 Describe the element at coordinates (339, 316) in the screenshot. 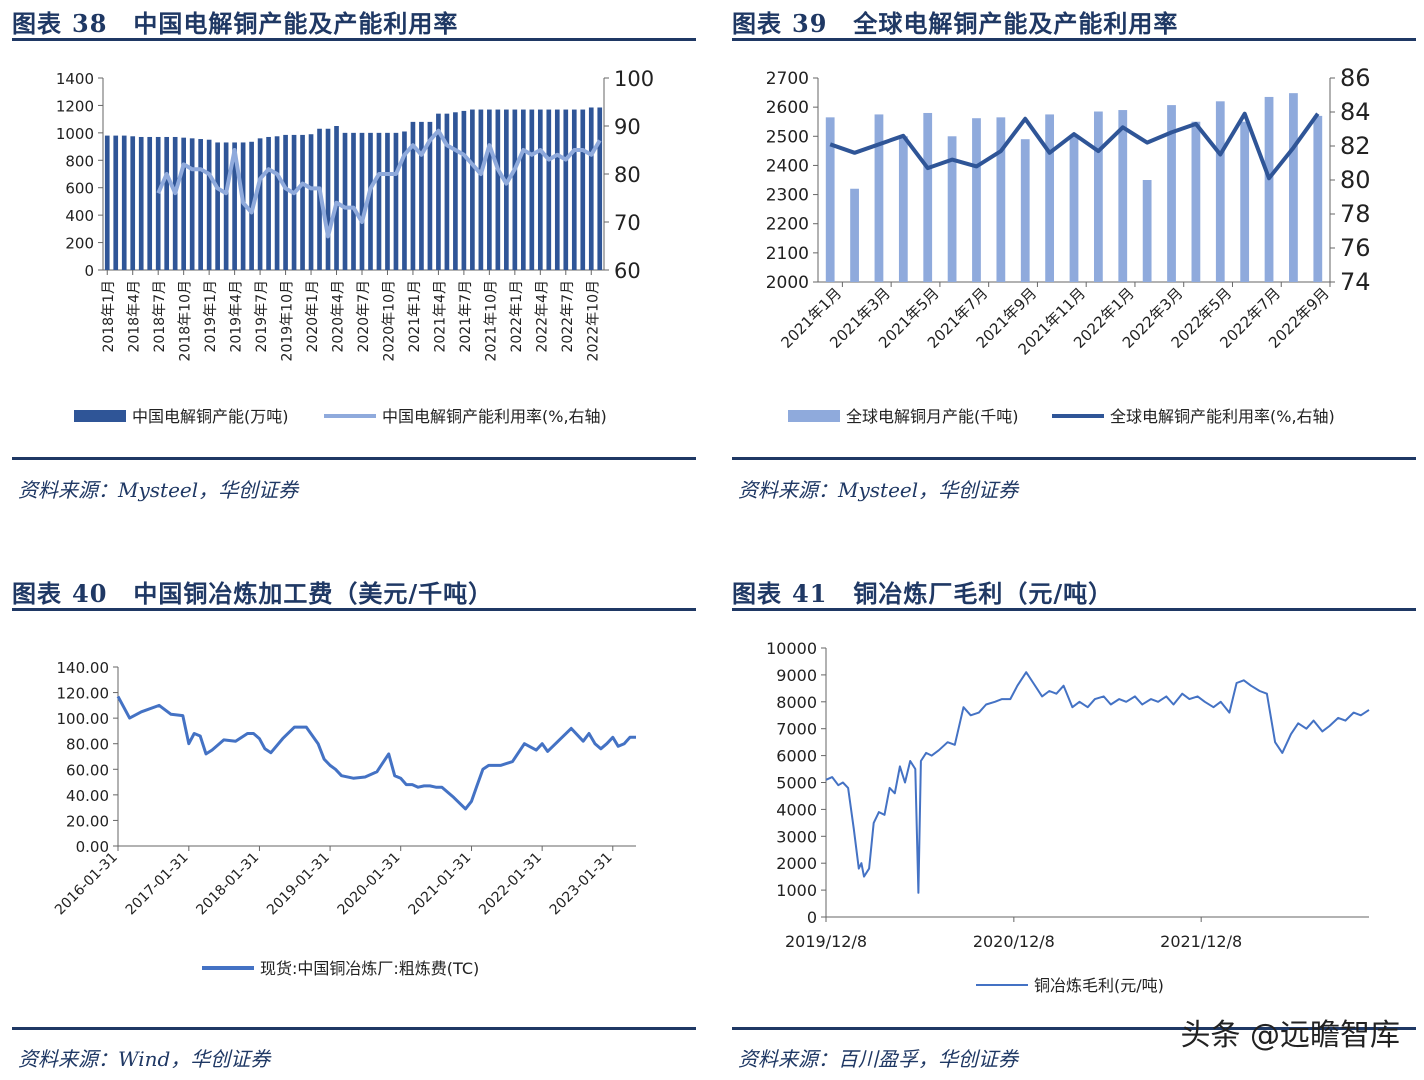

I see `x-tick-label: 2020年4月` at that location.